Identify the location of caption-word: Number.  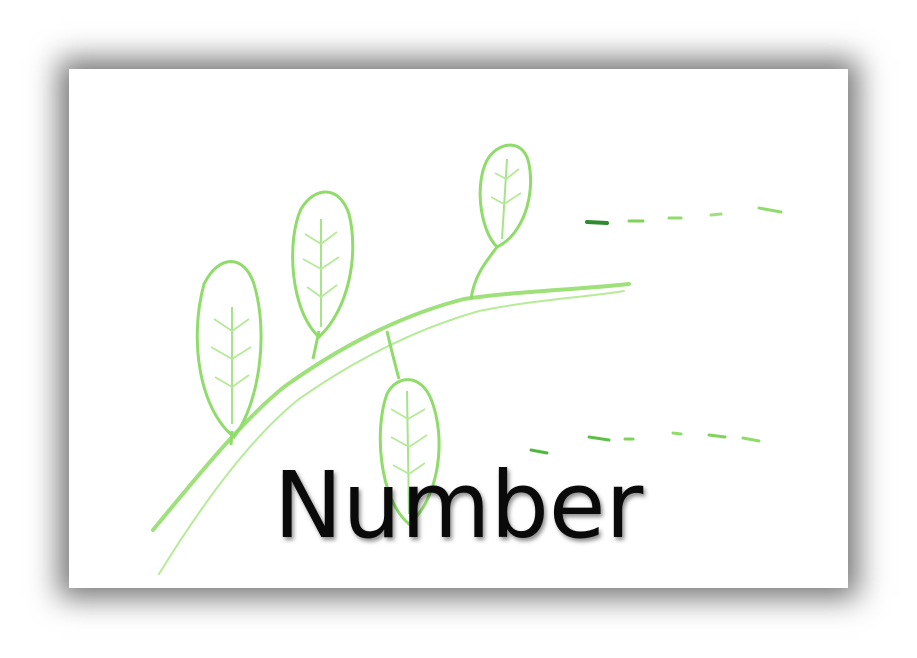
(458, 505).